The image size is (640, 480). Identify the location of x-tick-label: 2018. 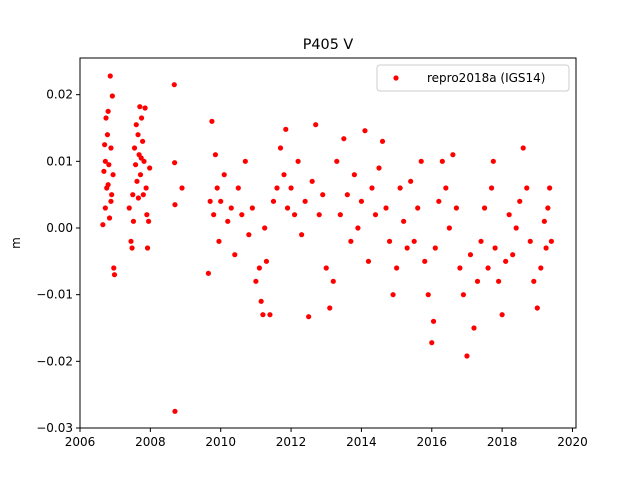
(502, 442).